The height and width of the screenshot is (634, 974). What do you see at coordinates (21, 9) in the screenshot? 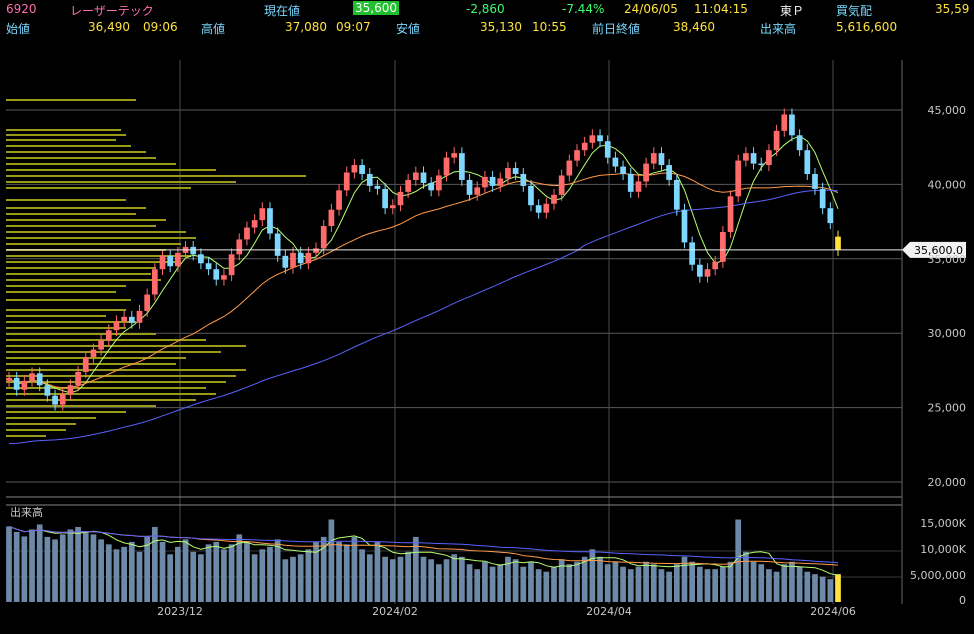
I see `stock-code: 6920` at bounding box center [21, 9].